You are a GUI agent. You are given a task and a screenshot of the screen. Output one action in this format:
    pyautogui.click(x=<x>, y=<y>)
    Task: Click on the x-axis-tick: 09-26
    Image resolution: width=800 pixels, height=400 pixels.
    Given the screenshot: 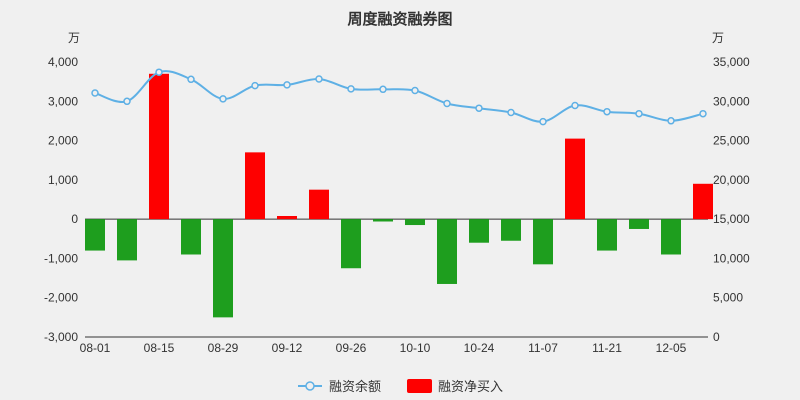 What is the action you would take?
    pyautogui.click(x=351, y=348)
    